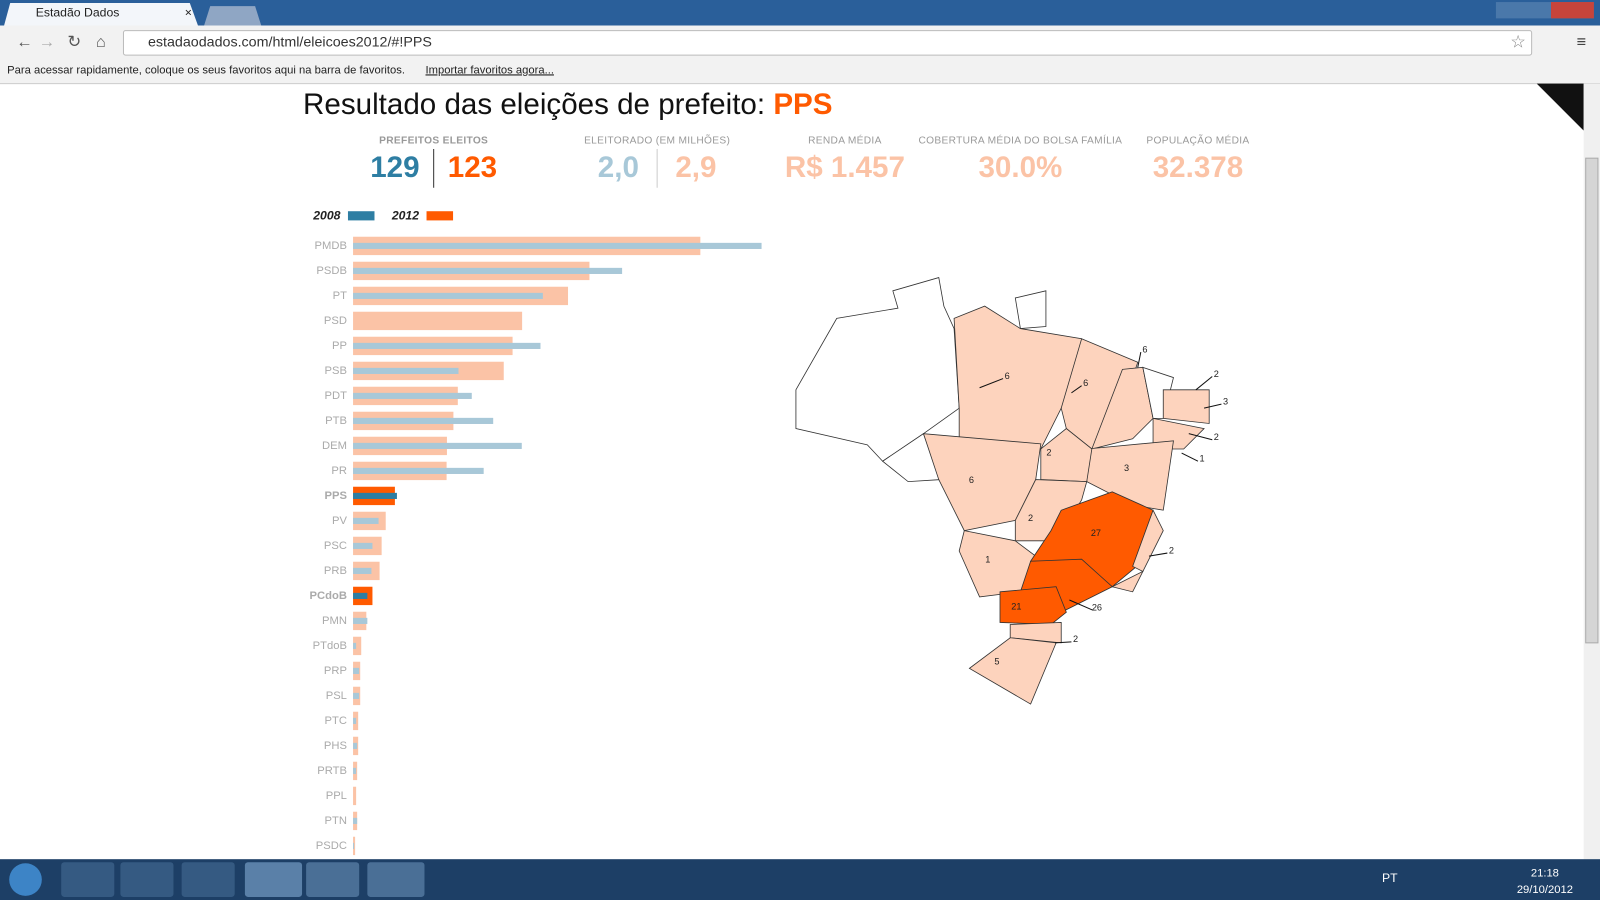  What do you see at coordinates (361, 216) in the screenshot?
I see `legend-swatch` at bounding box center [361, 216].